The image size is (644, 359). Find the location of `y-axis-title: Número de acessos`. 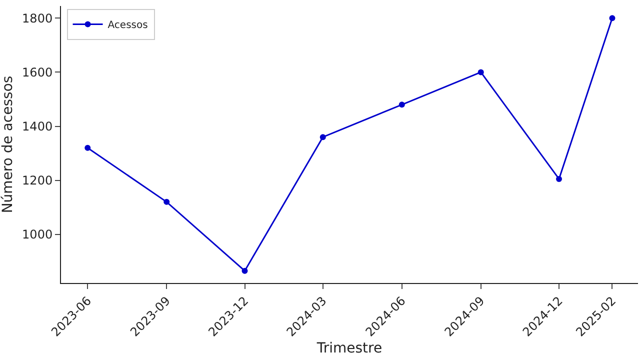

y-axis-title: Número de acessos is located at coordinates (8, 145).